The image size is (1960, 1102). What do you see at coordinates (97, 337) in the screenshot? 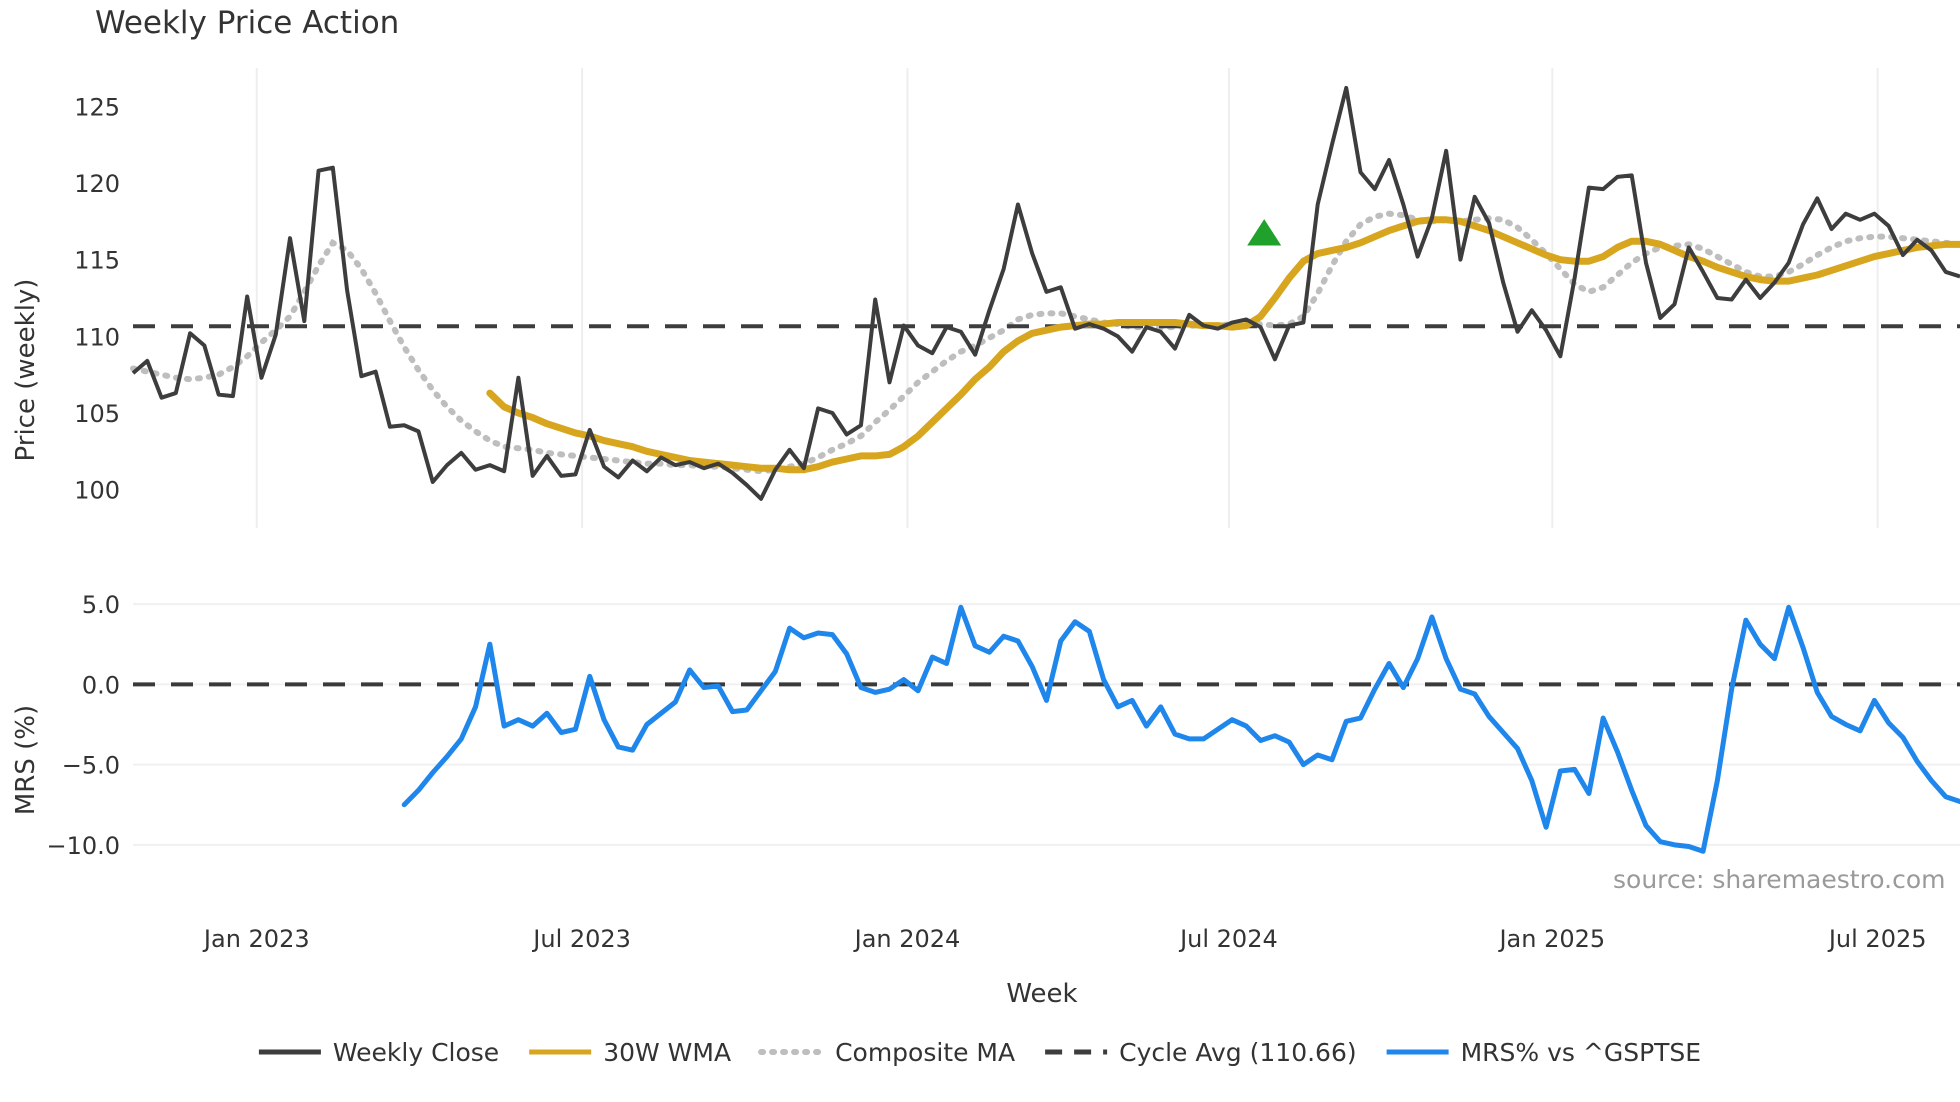
I see `price-ytick-110: 110` at bounding box center [97, 337].